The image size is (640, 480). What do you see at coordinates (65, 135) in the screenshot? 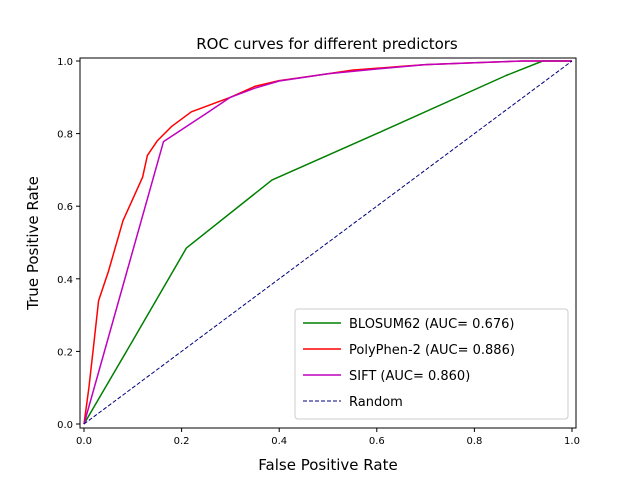
I see `y-tick-label: 0.8` at bounding box center [65, 135].